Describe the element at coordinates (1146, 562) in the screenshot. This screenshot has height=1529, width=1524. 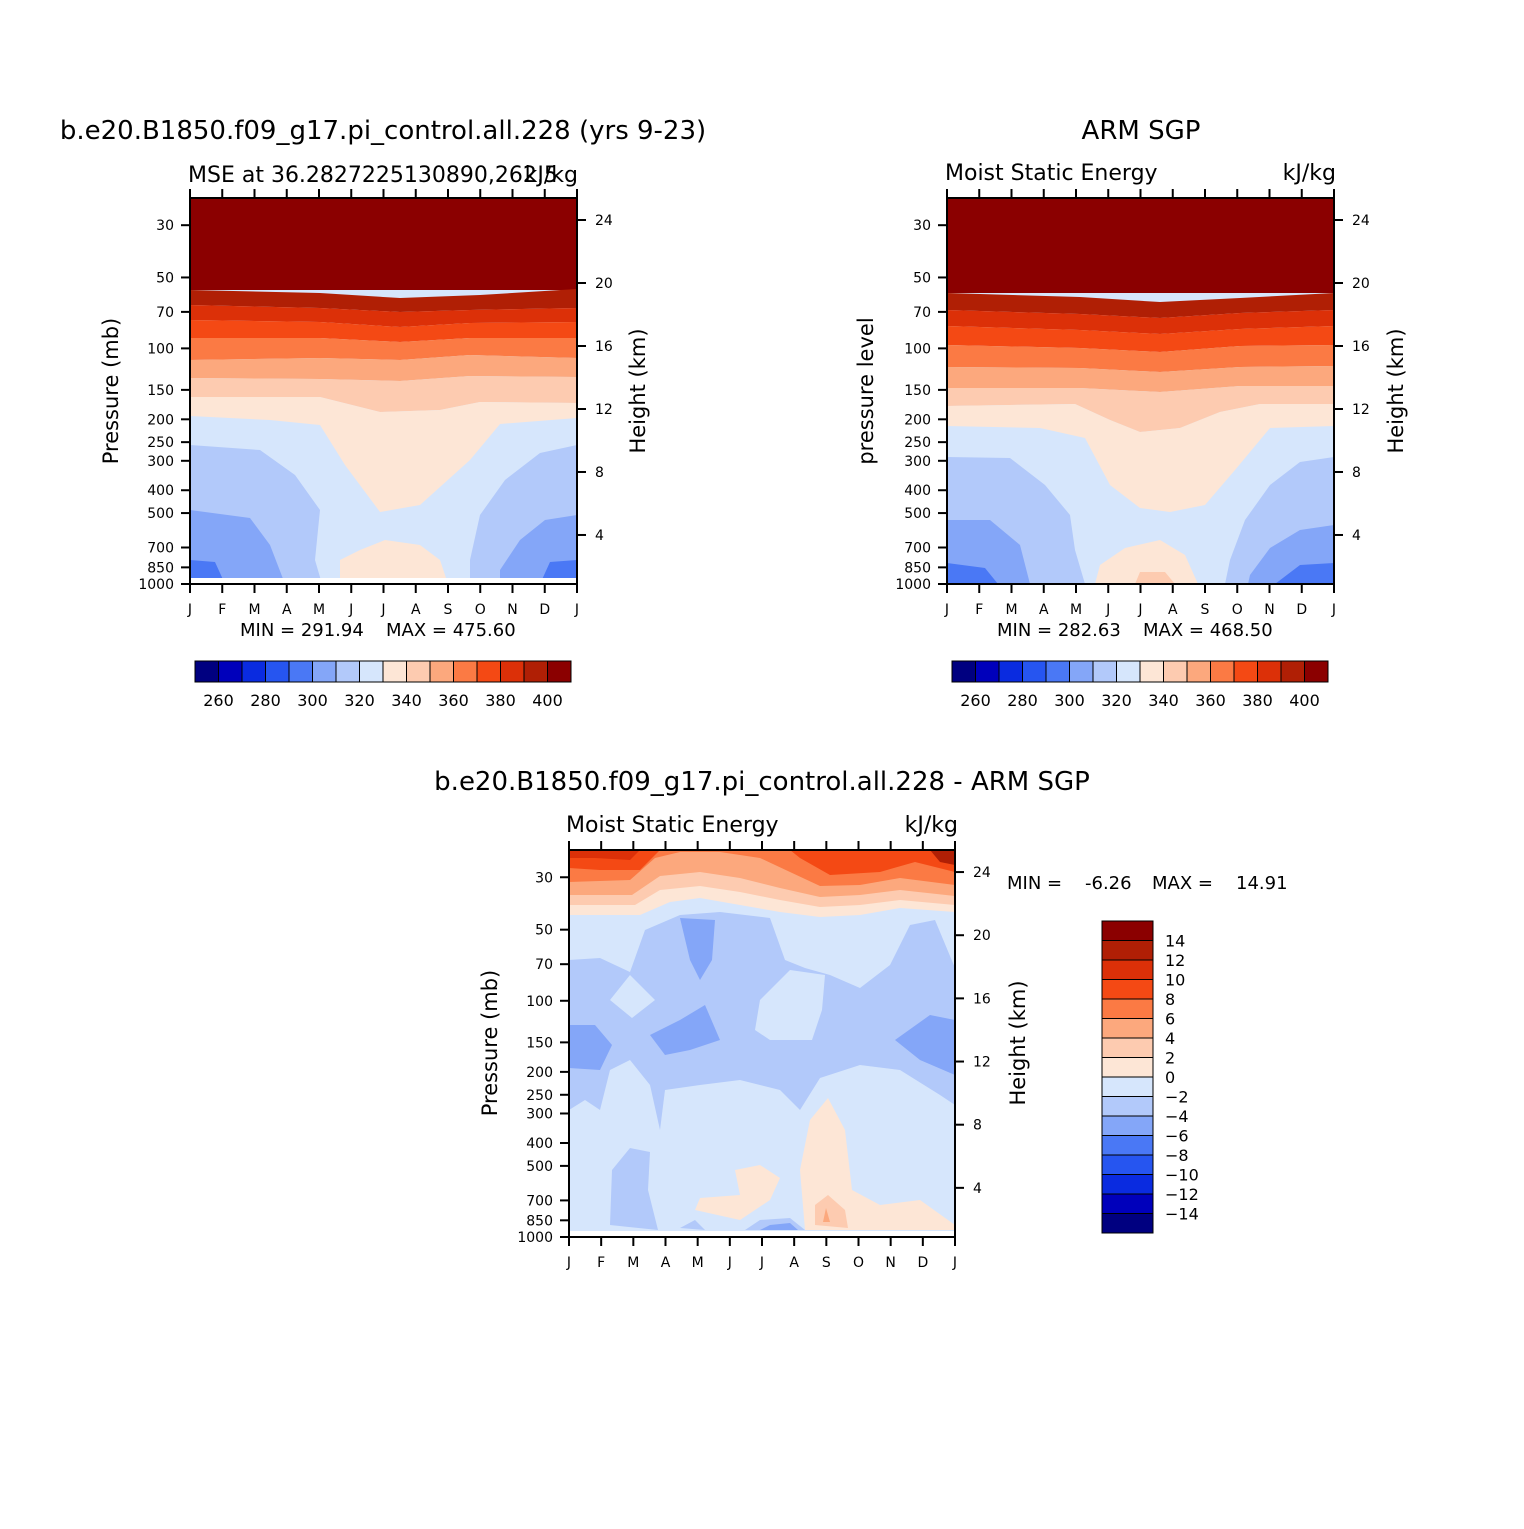
I see `obs-band-330-lower` at that location.